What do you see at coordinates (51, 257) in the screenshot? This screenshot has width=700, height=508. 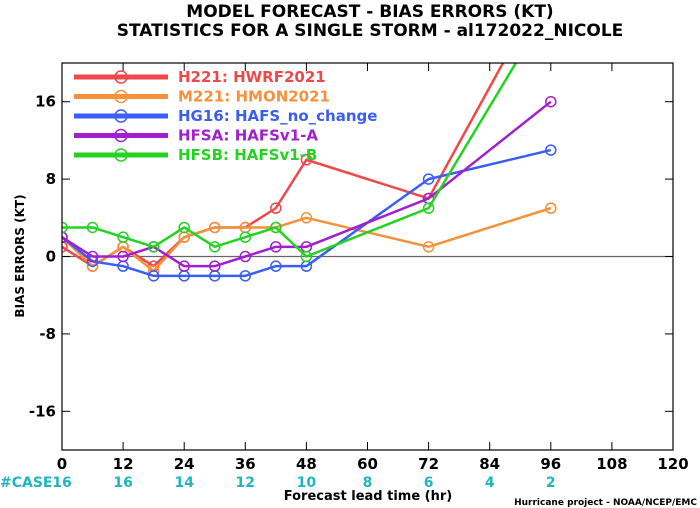 I see `y-tick-label: 0` at bounding box center [51, 257].